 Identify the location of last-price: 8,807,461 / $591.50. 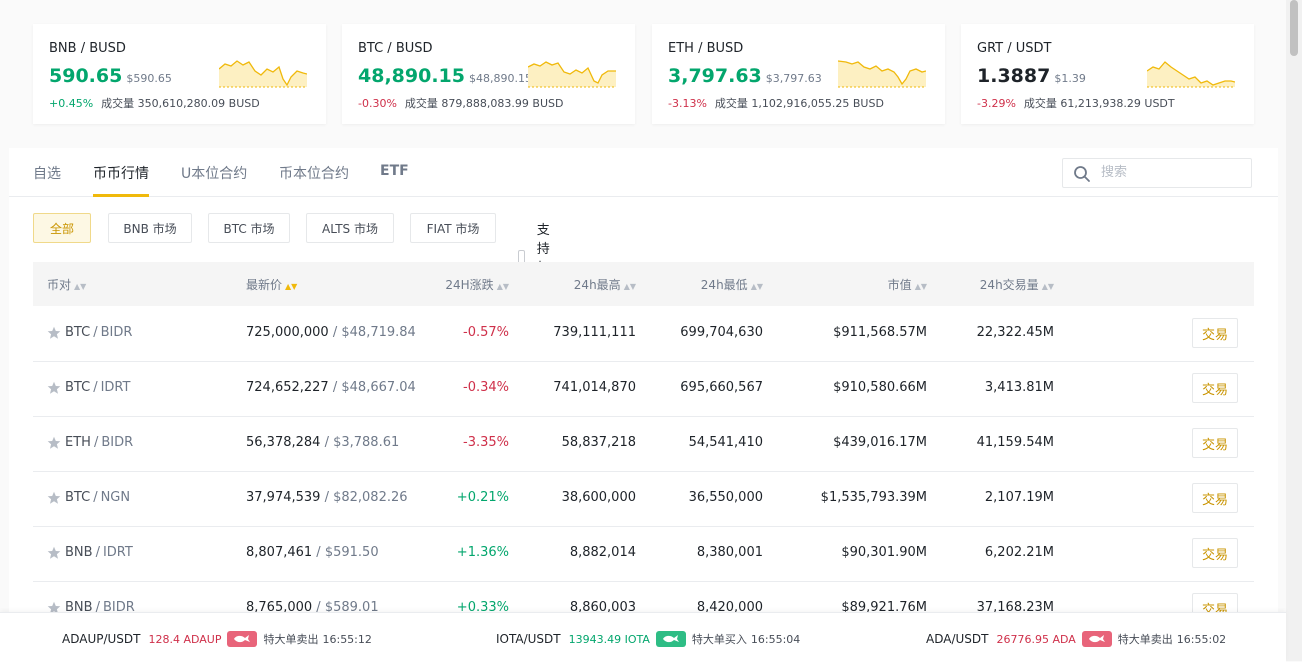
(312, 552).